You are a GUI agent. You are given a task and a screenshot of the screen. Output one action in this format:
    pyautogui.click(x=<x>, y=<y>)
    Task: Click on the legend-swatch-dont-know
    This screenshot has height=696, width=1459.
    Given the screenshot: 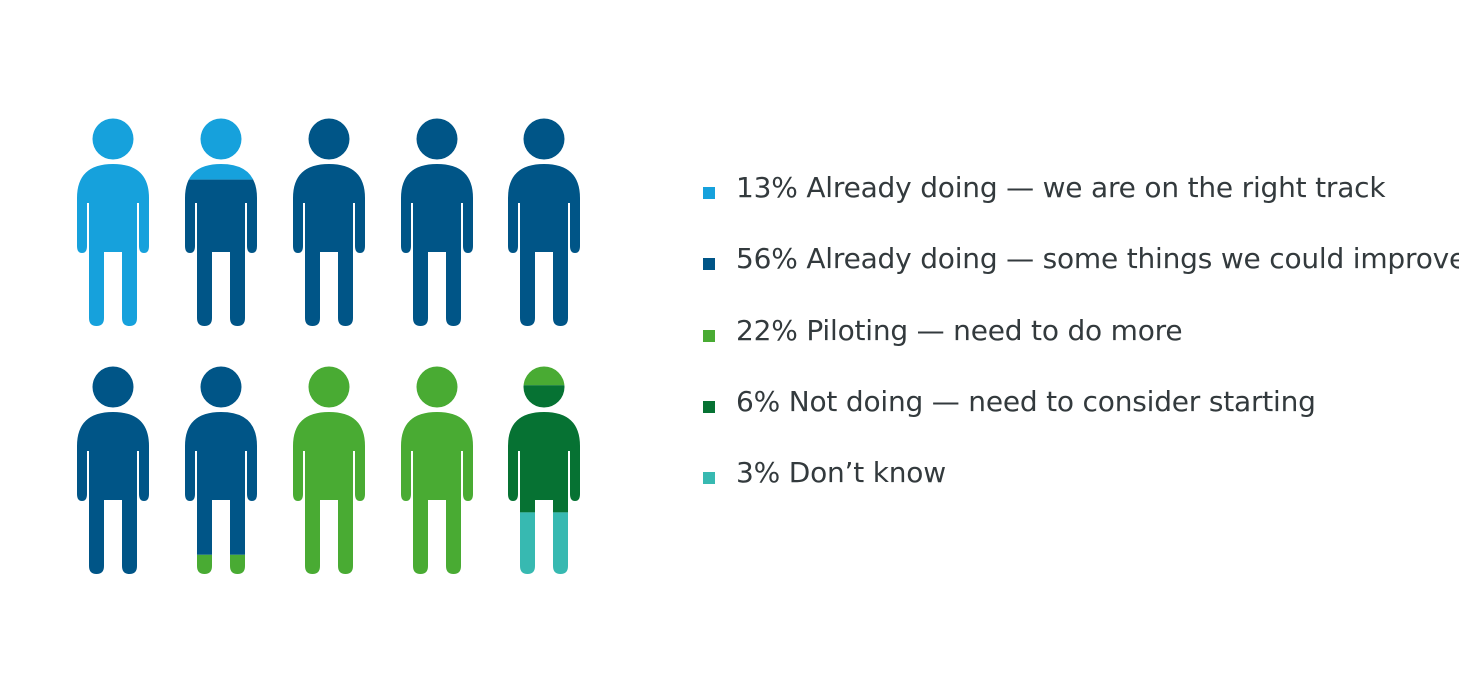 What is the action you would take?
    pyautogui.click(x=709, y=478)
    